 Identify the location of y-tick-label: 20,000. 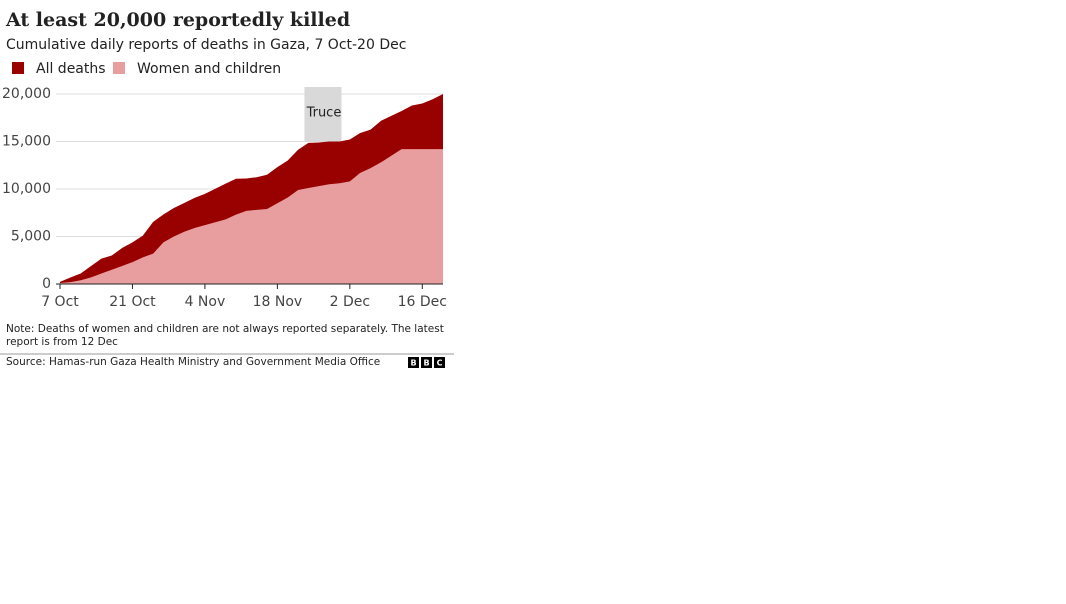
(26, 94).